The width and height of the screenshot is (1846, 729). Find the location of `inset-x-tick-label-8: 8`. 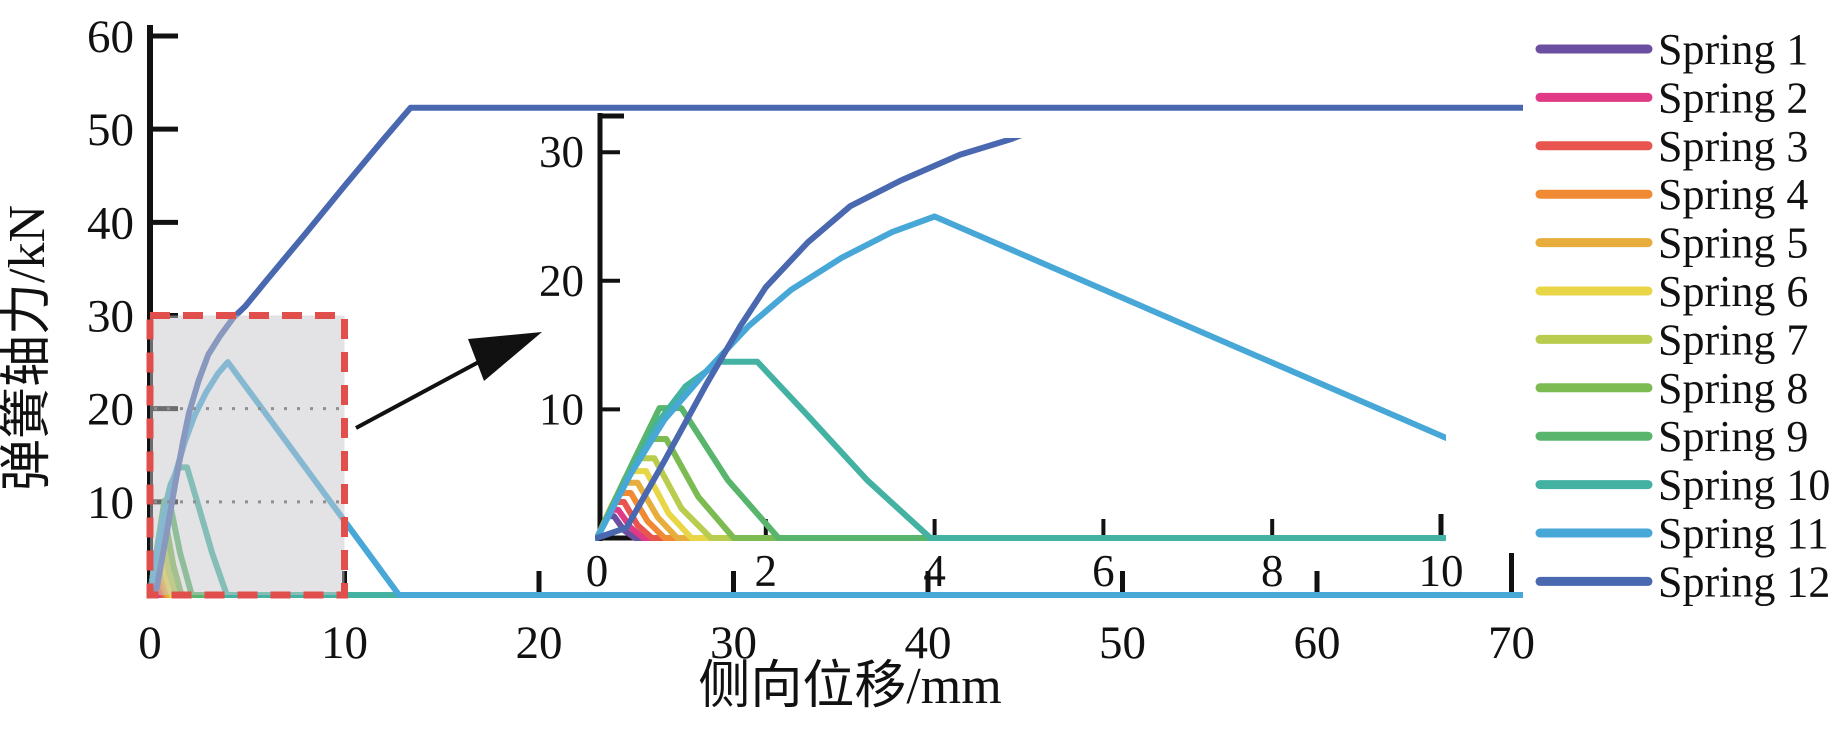

inset-x-tick-label-8: 8 is located at coordinates (1272, 571).